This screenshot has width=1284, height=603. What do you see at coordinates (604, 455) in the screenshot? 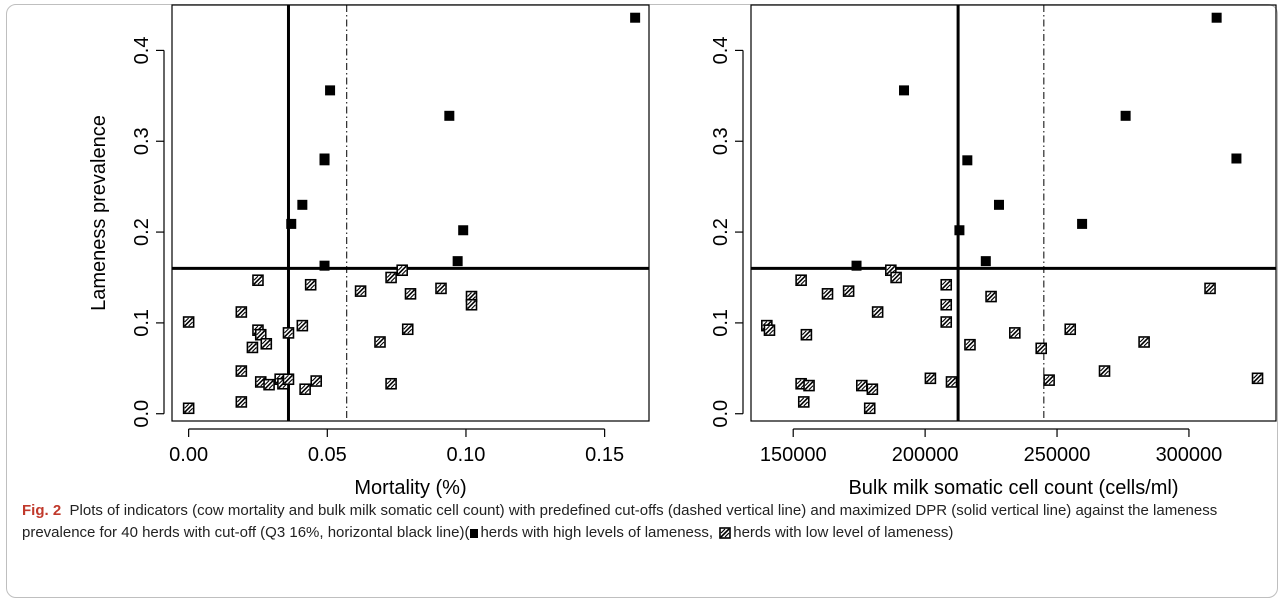
I see `x-tick-label: 0.15` at bounding box center [604, 455].